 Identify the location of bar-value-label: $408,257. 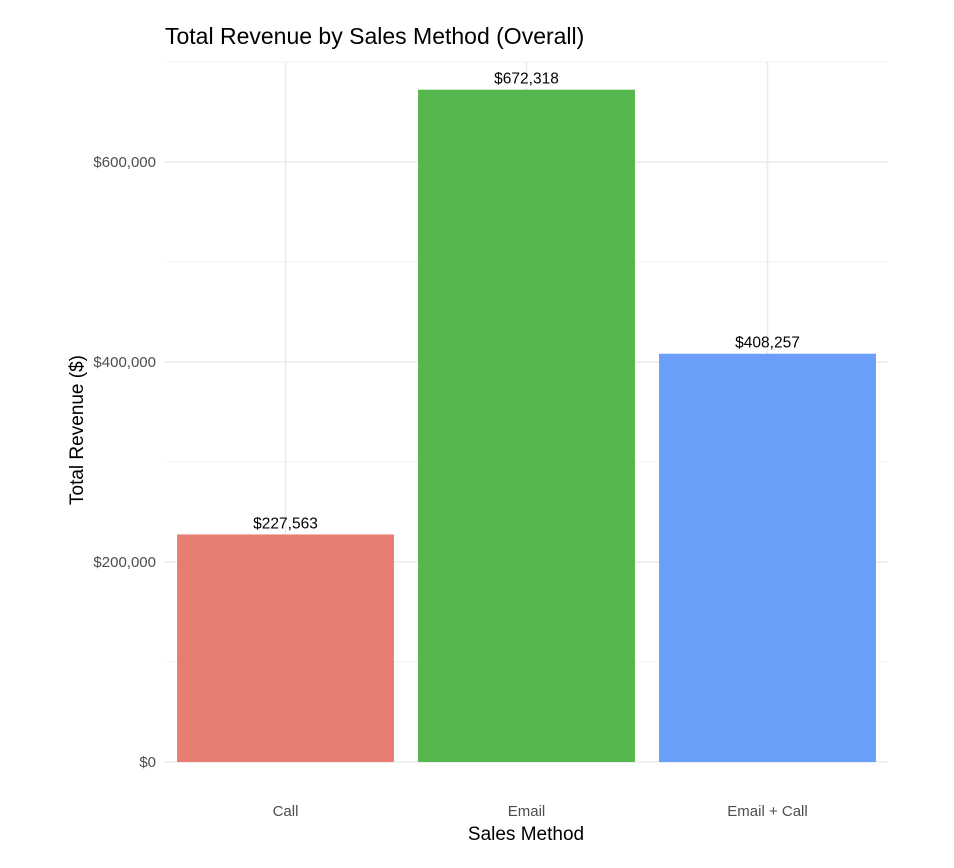
(767, 343).